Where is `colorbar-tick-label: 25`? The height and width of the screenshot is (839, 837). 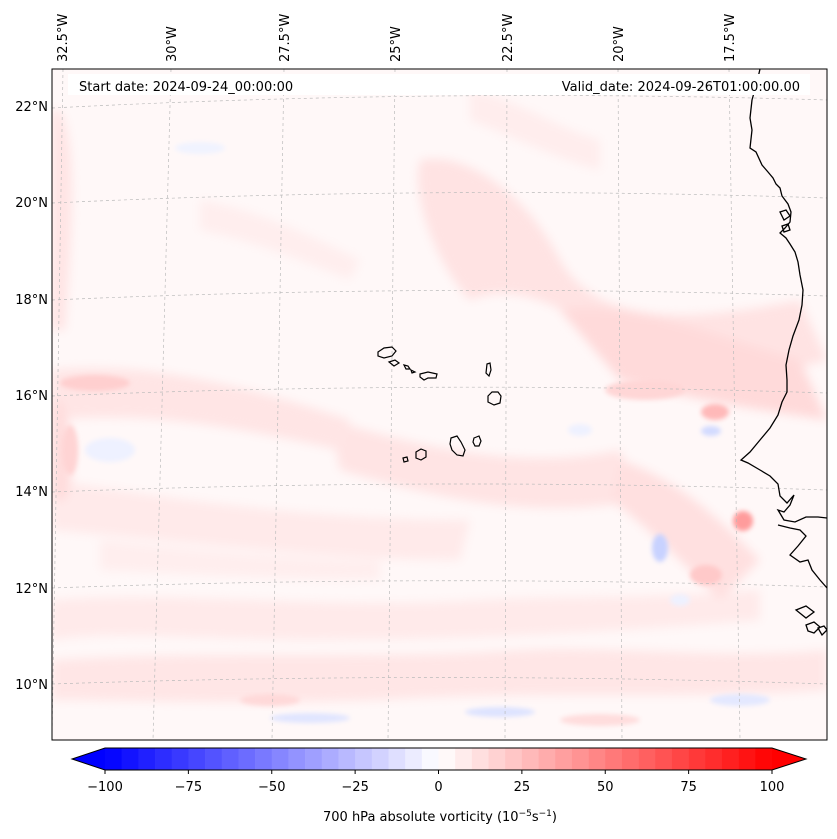
colorbar-tick-label: 25 is located at coordinates (522, 787).